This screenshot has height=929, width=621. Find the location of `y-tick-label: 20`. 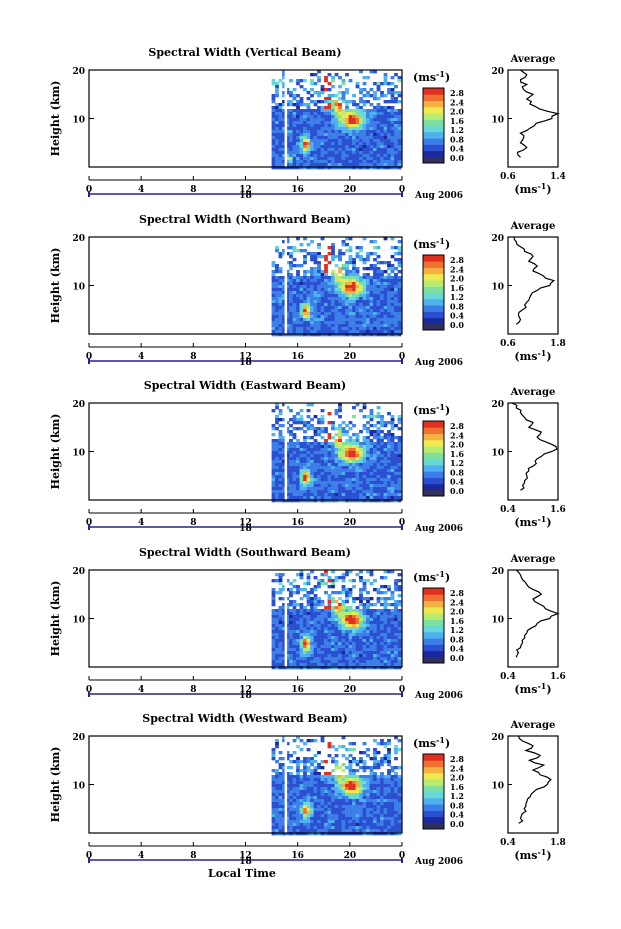

y-tick-label: 20 is located at coordinates (78, 405).